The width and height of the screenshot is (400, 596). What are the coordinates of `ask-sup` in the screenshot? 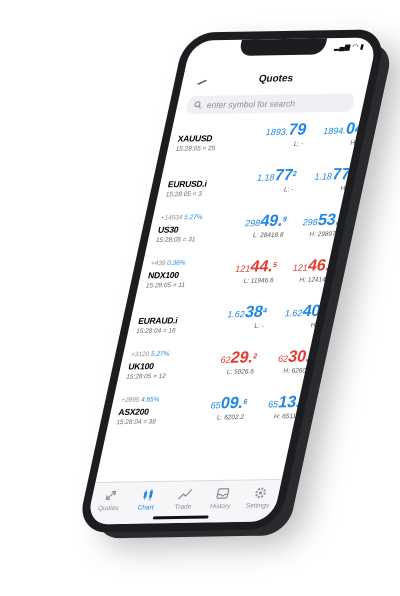 It's located at (364, 127).